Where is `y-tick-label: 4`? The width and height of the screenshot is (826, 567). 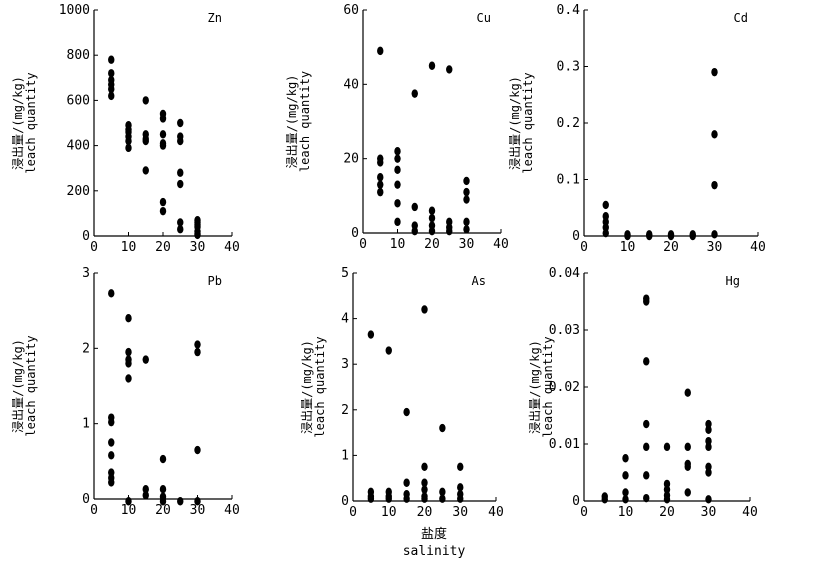
y-tick-label: 4 is located at coordinates (345, 319).